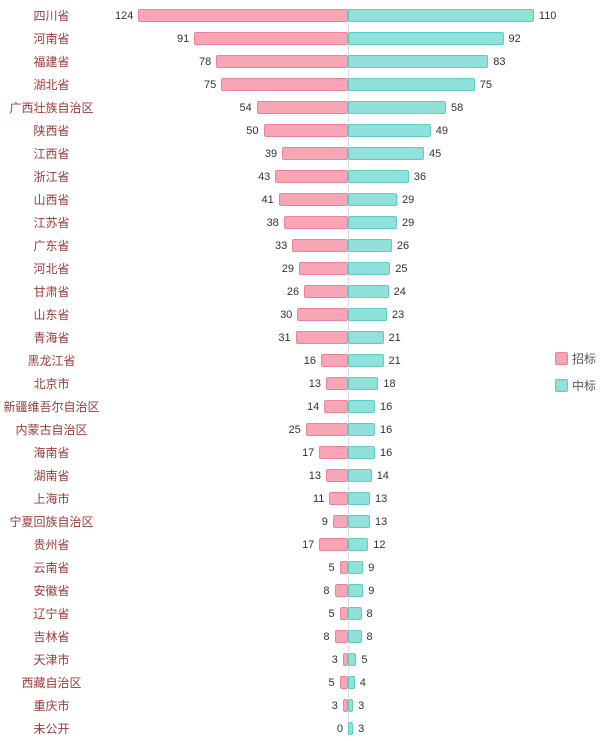 The height and width of the screenshot is (741, 602). I want to click on value-label-zhongbiao: 13, so click(381, 498).